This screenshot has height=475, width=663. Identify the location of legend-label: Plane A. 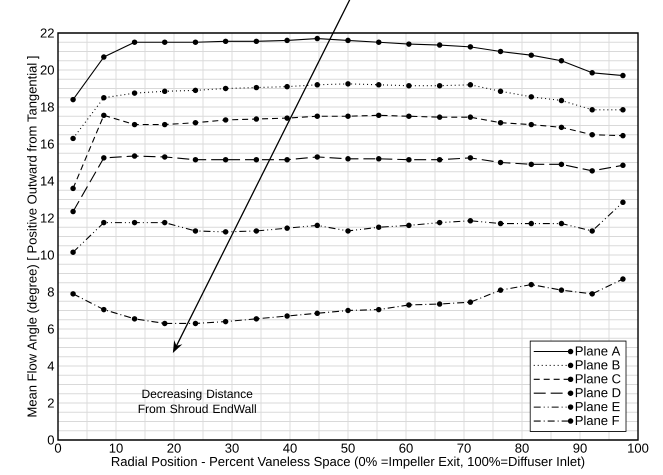
(598, 351).